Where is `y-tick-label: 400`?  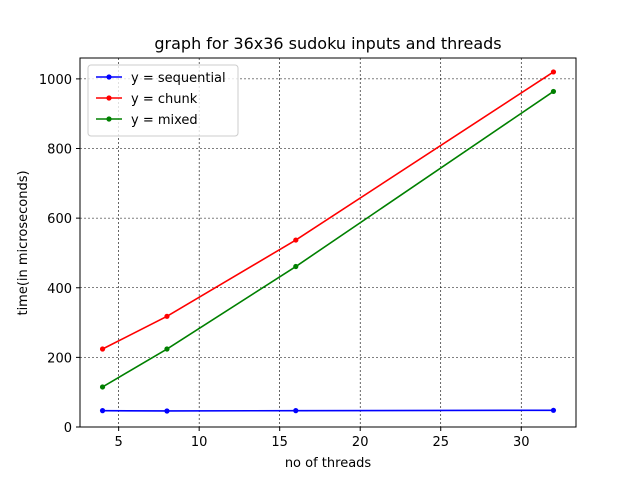 y-tick-label: 400 is located at coordinates (59, 289).